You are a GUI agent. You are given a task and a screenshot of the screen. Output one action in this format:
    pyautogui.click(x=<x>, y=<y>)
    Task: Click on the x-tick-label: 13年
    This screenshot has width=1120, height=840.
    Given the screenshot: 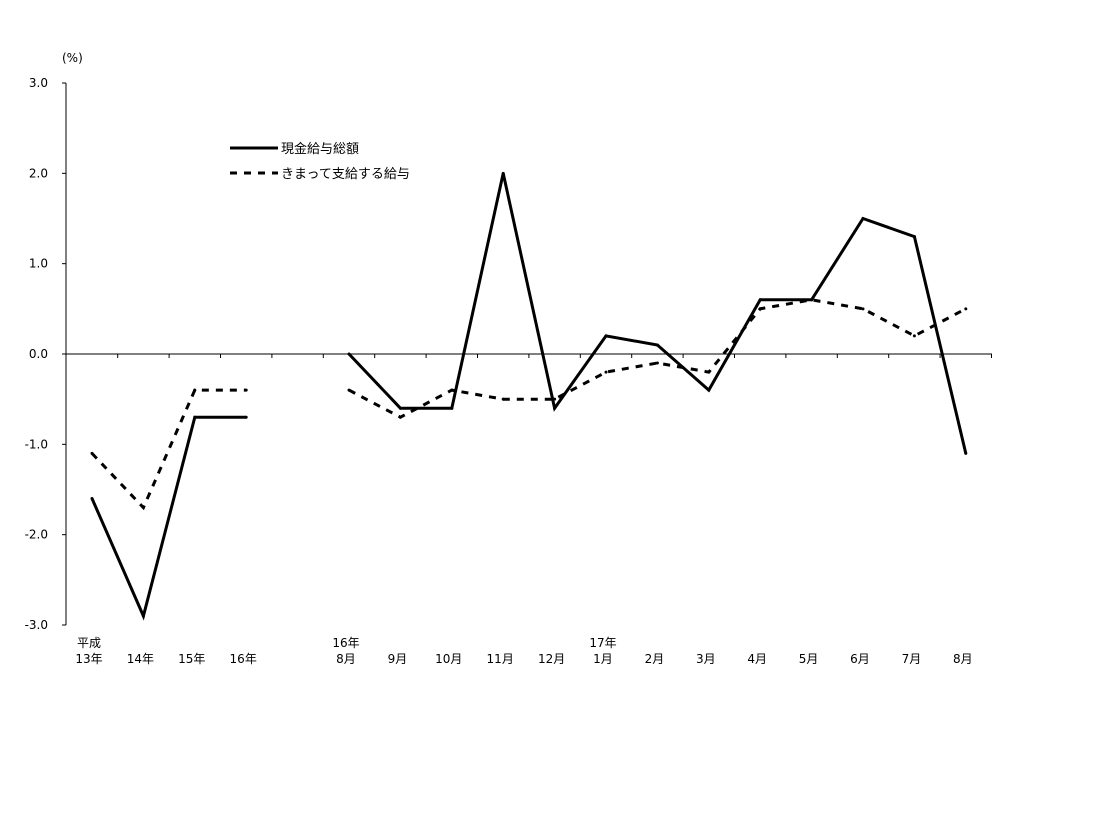 What is the action you would take?
    pyautogui.click(x=88, y=659)
    